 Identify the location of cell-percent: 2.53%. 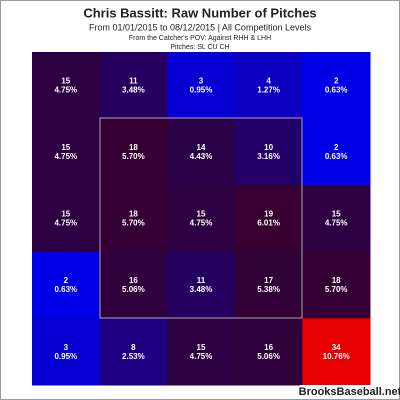
(133, 356).